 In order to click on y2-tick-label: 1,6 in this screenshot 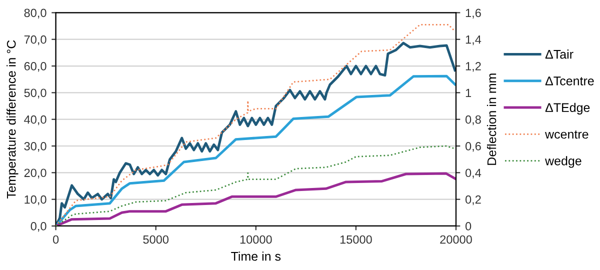, I will do `click(473, 13)`.